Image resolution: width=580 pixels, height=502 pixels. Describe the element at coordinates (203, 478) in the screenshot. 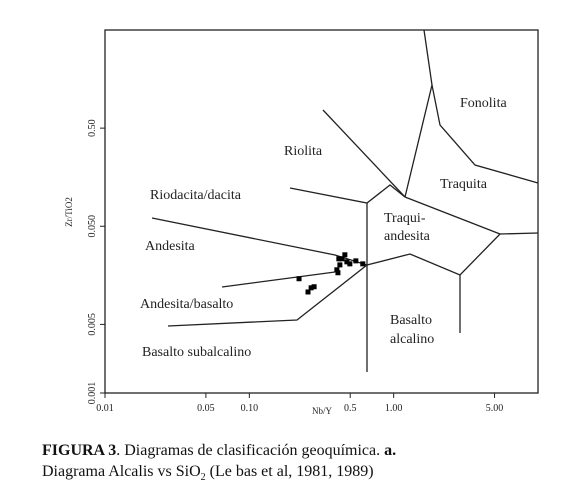

I see `caption-sub: 2` at that location.